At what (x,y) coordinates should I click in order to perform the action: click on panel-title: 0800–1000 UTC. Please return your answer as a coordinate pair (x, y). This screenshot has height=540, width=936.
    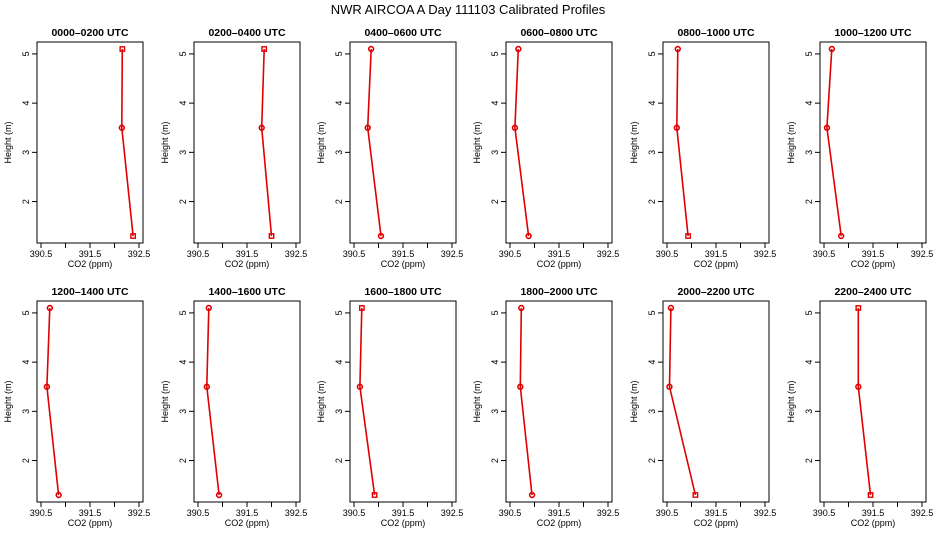
    Looking at the image, I should click on (715, 33).